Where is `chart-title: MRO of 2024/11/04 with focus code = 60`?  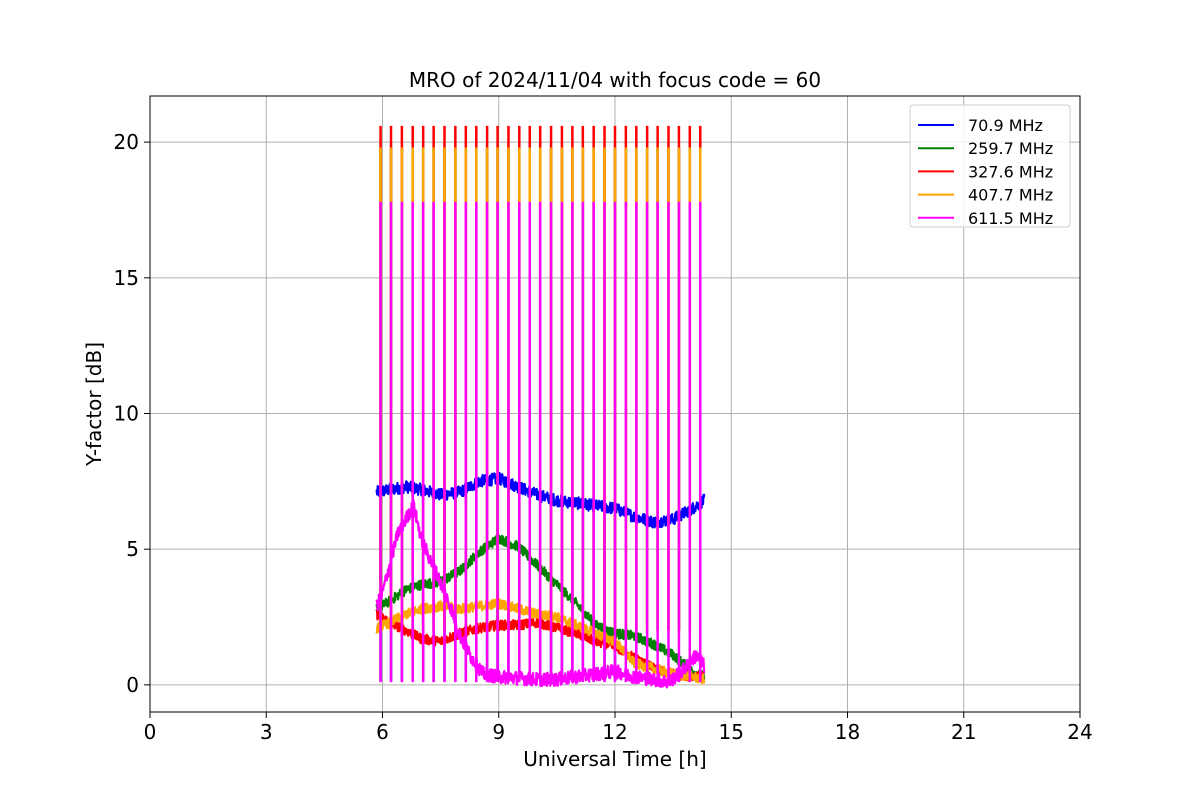 chart-title: MRO of 2024/11/04 with focus code = 60 is located at coordinates (615, 80).